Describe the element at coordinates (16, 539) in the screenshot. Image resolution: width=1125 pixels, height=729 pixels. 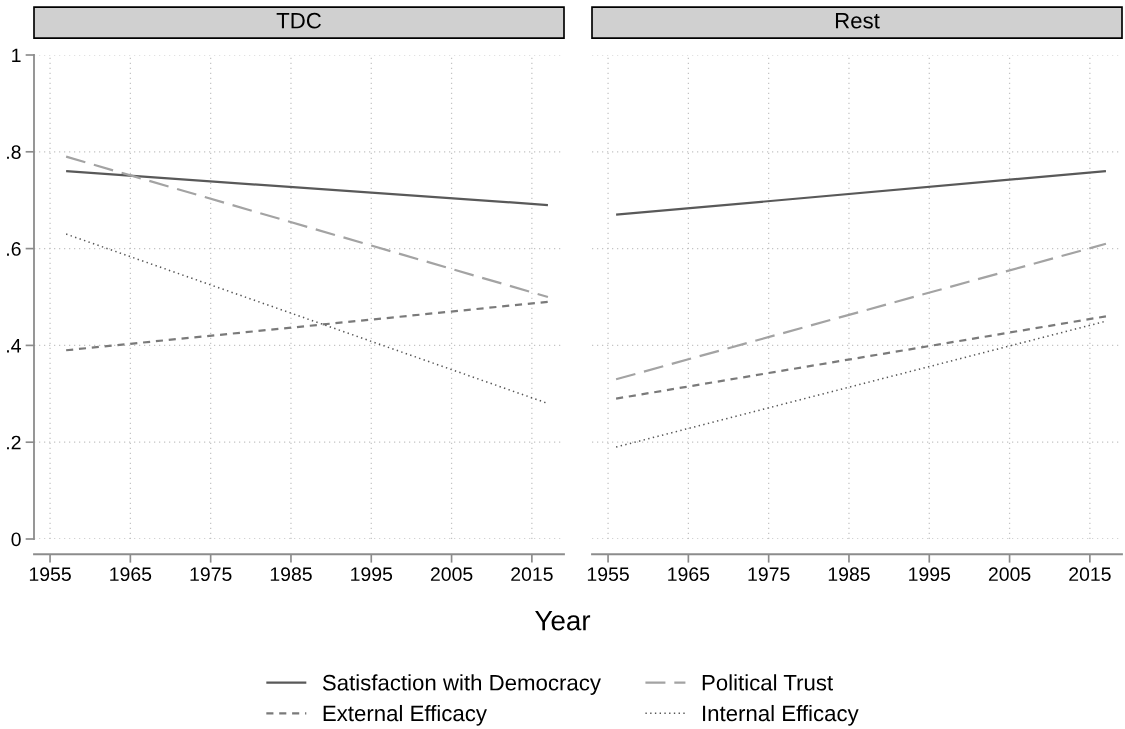
I see `y-tick-label: 0` at that location.